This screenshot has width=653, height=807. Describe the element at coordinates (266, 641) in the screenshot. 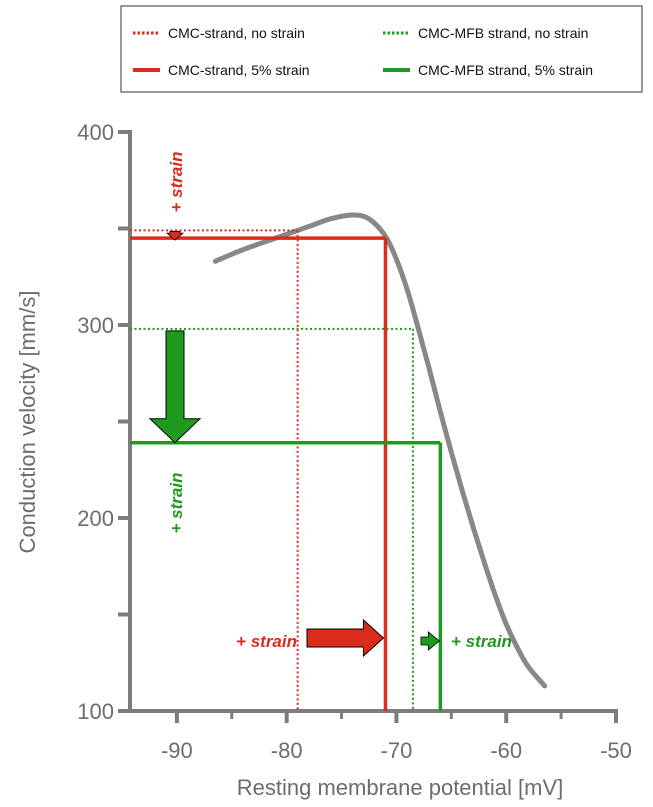

I see `red-strain-horizontal-label: + strain` at that location.